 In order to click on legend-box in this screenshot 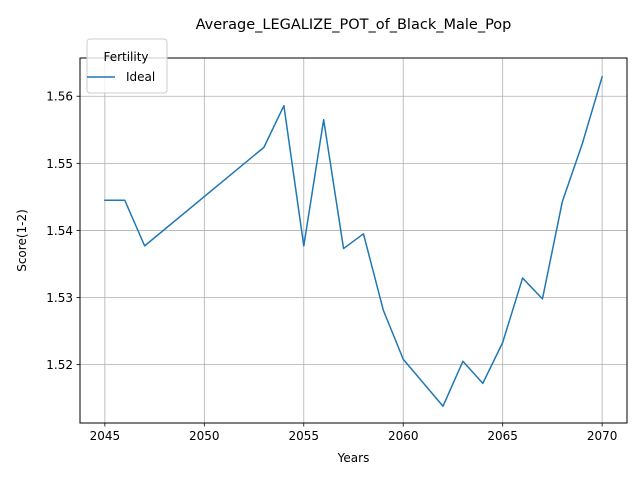, I will do `click(127, 66)`.